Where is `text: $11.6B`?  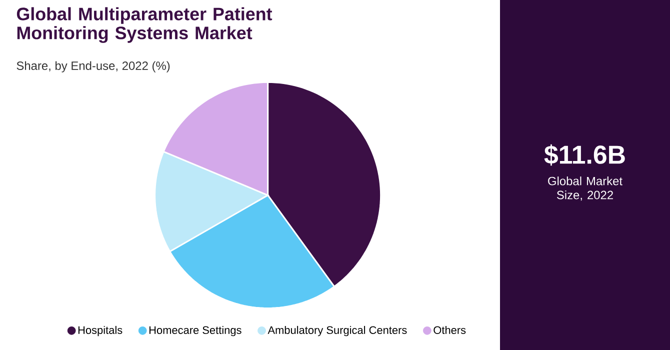
text: $11.6B is located at coordinates (584, 155).